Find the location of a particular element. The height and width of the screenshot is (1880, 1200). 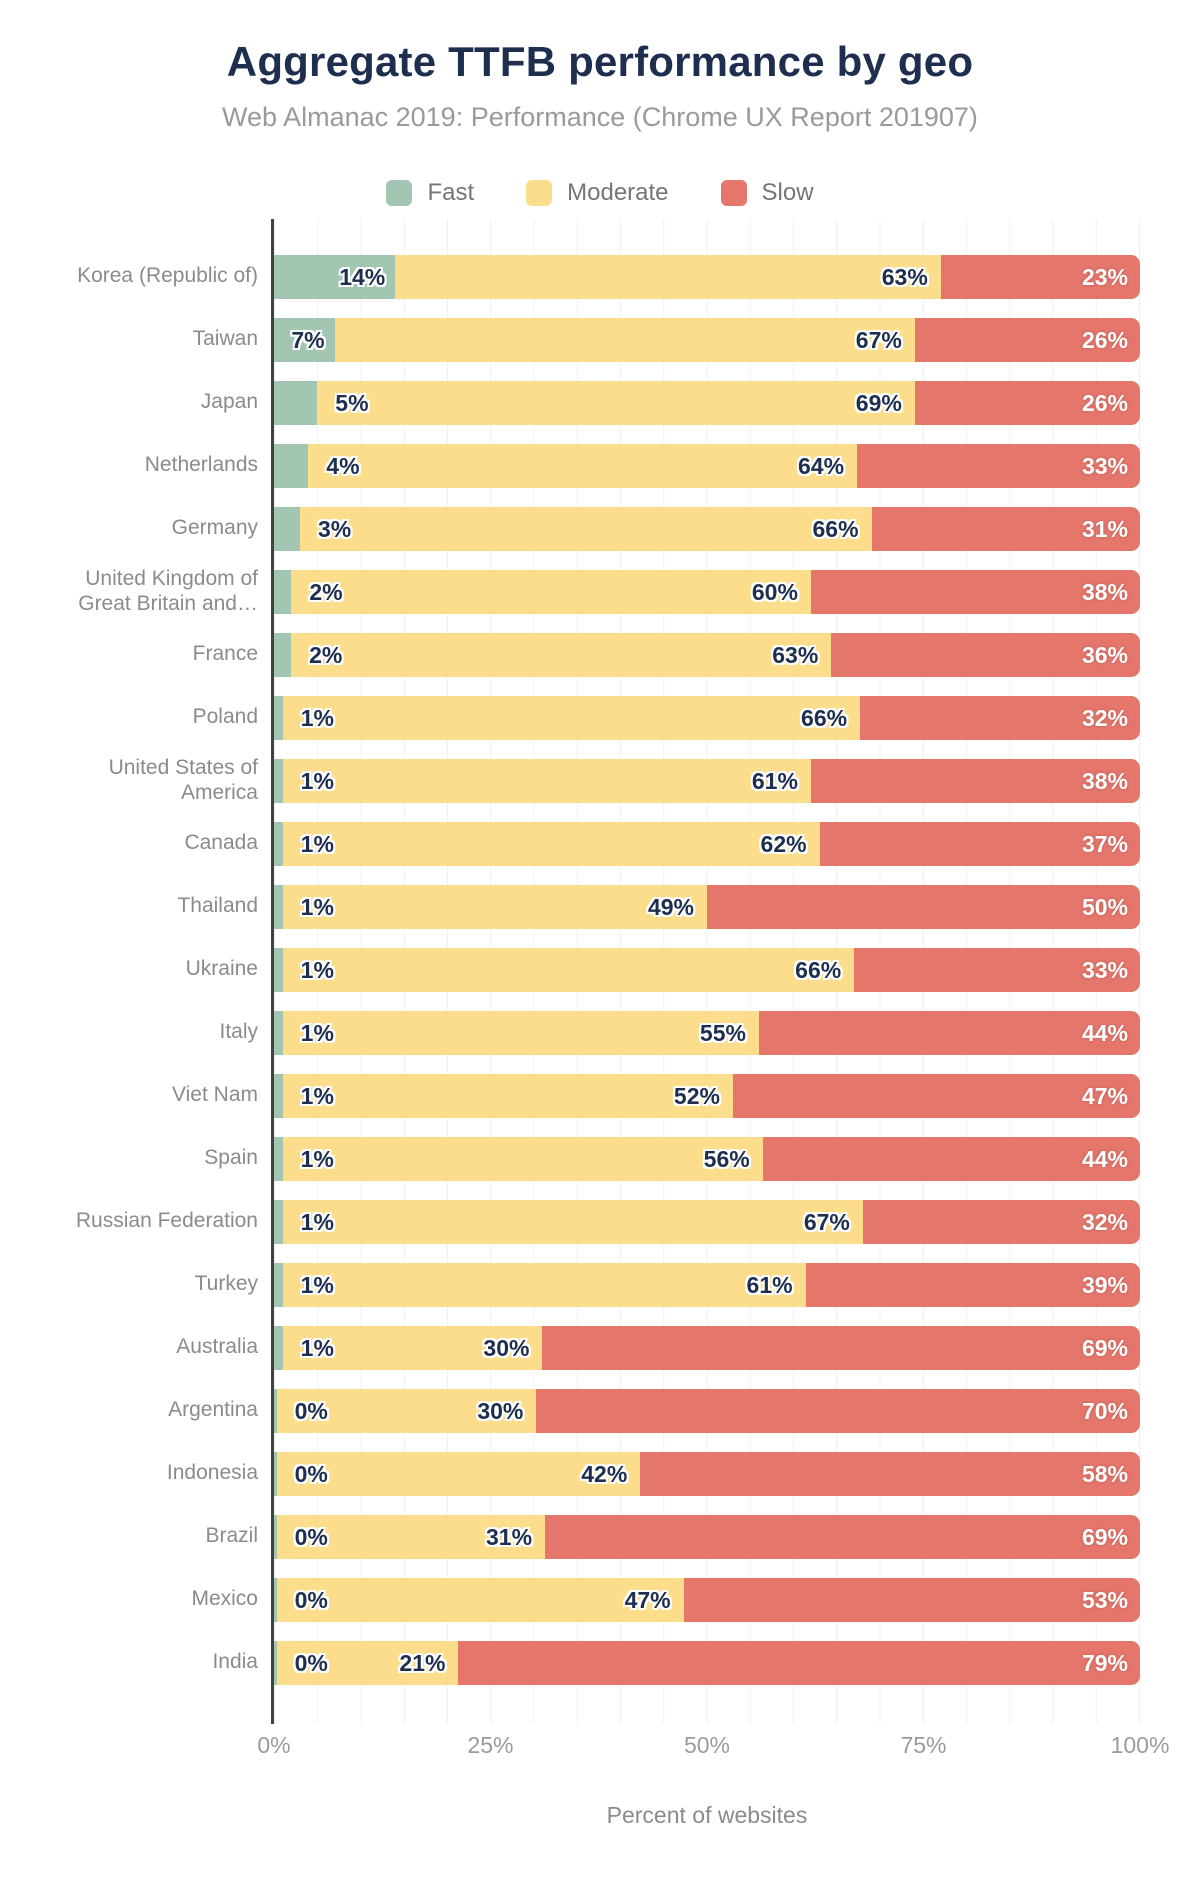

category-label: Argentina is located at coordinates (213, 1410).